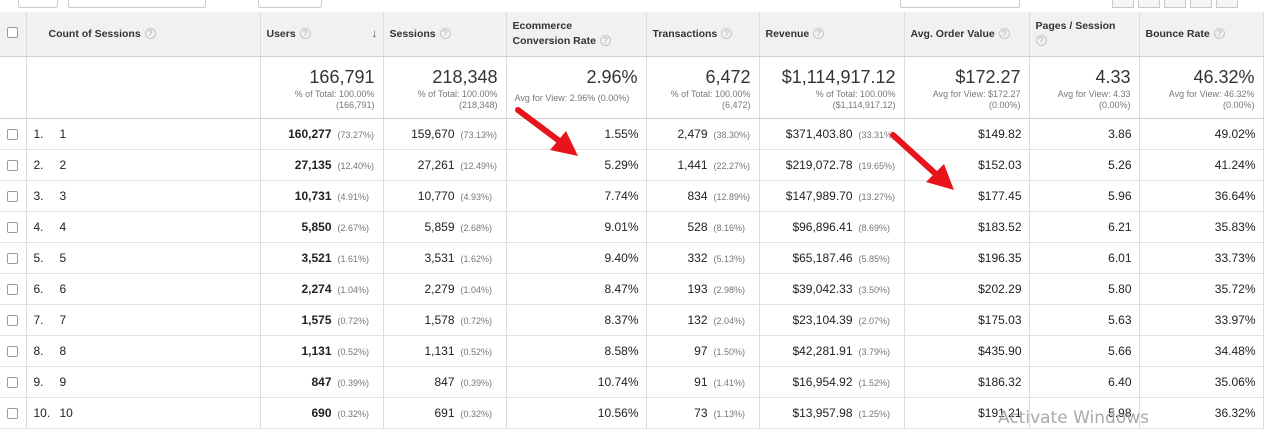 The width and height of the screenshot is (1265, 435). What do you see at coordinates (38, 164) in the screenshot?
I see `row-index: 2.` at bounding box center [38, 164].